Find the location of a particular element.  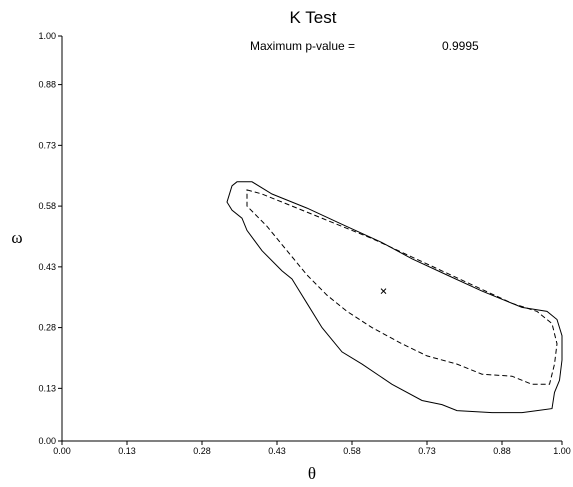

y-tick-label: 0.00 is located at coordinates (47, 441).